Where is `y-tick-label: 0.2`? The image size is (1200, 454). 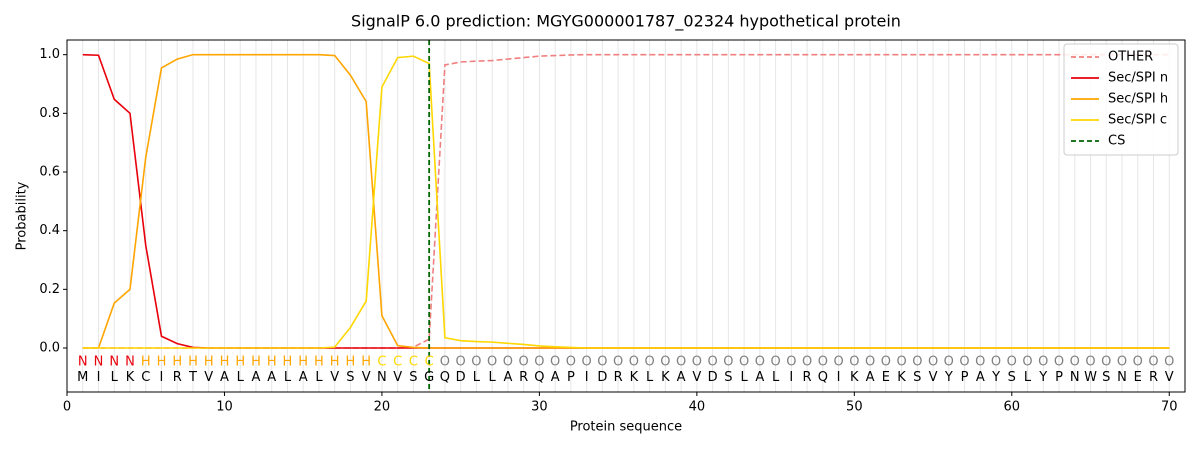
y-tick-label: 0.2 is located at coordinates (49, 289).